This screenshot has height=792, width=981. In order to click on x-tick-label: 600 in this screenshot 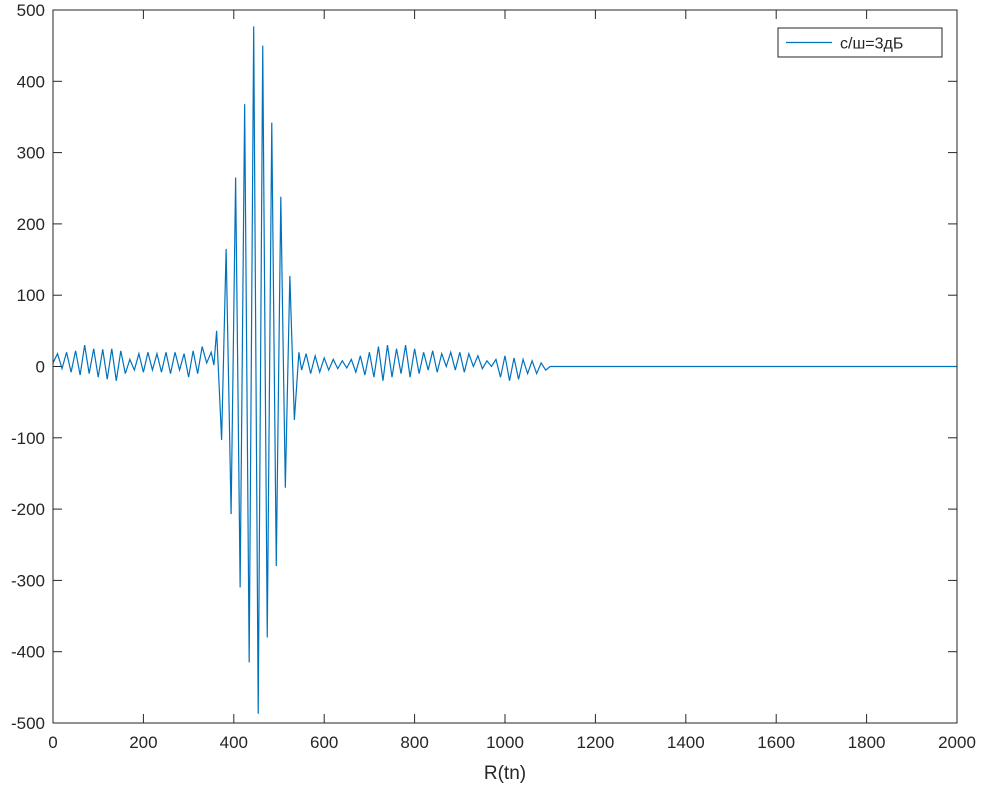, I will do `click(324, 742)`.